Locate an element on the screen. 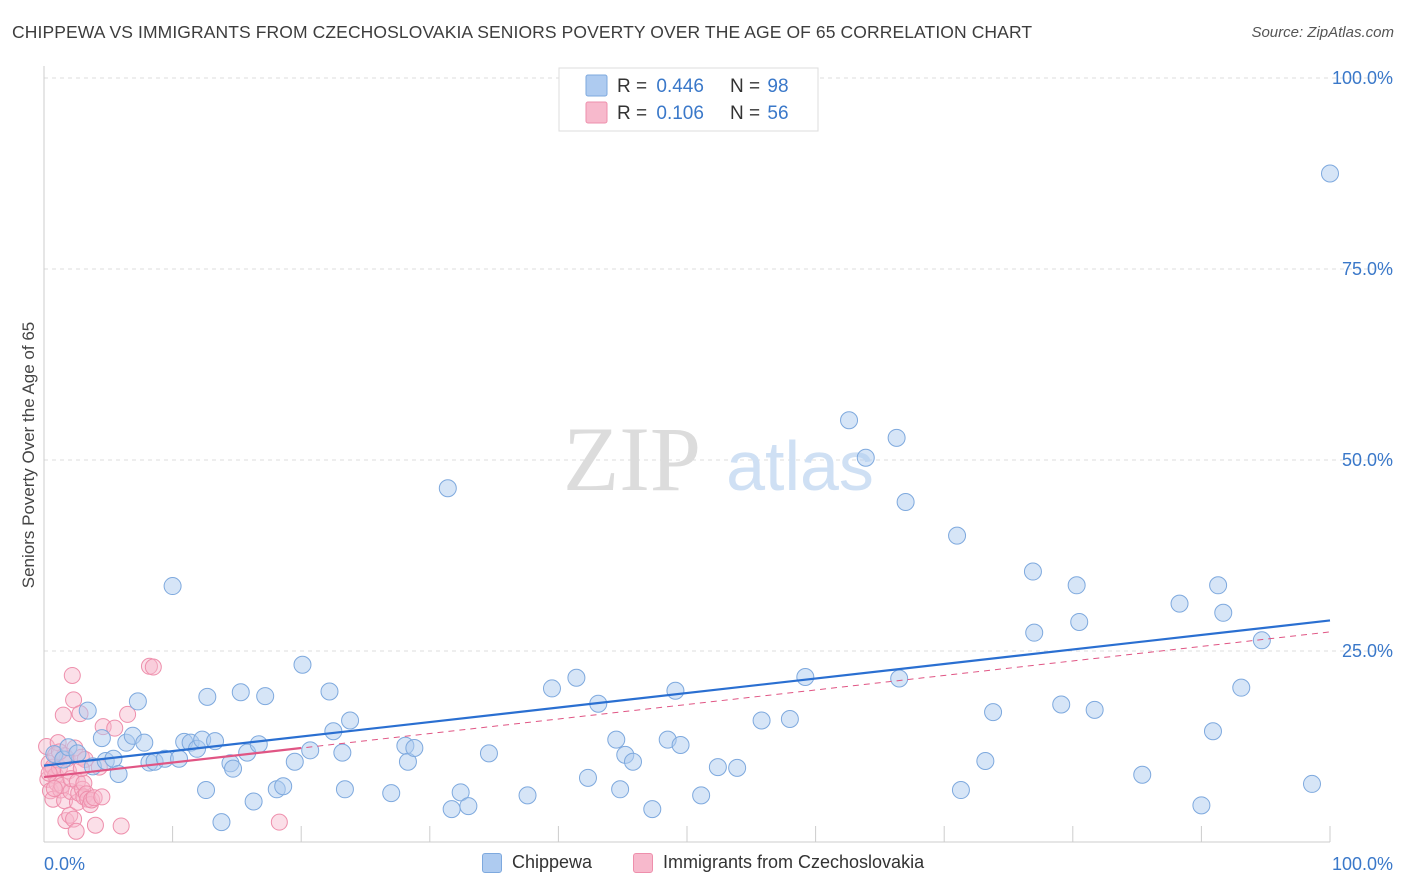  legend-n-value-2: 56 is located at coordinates (777, 113).